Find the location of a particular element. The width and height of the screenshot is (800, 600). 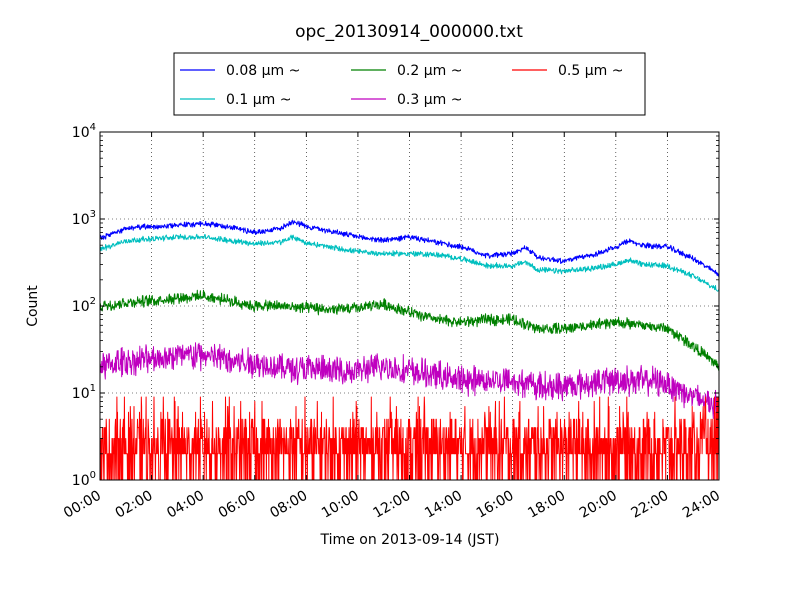

y-tick-label: 10⁴ is located at coordinates (84, 131).